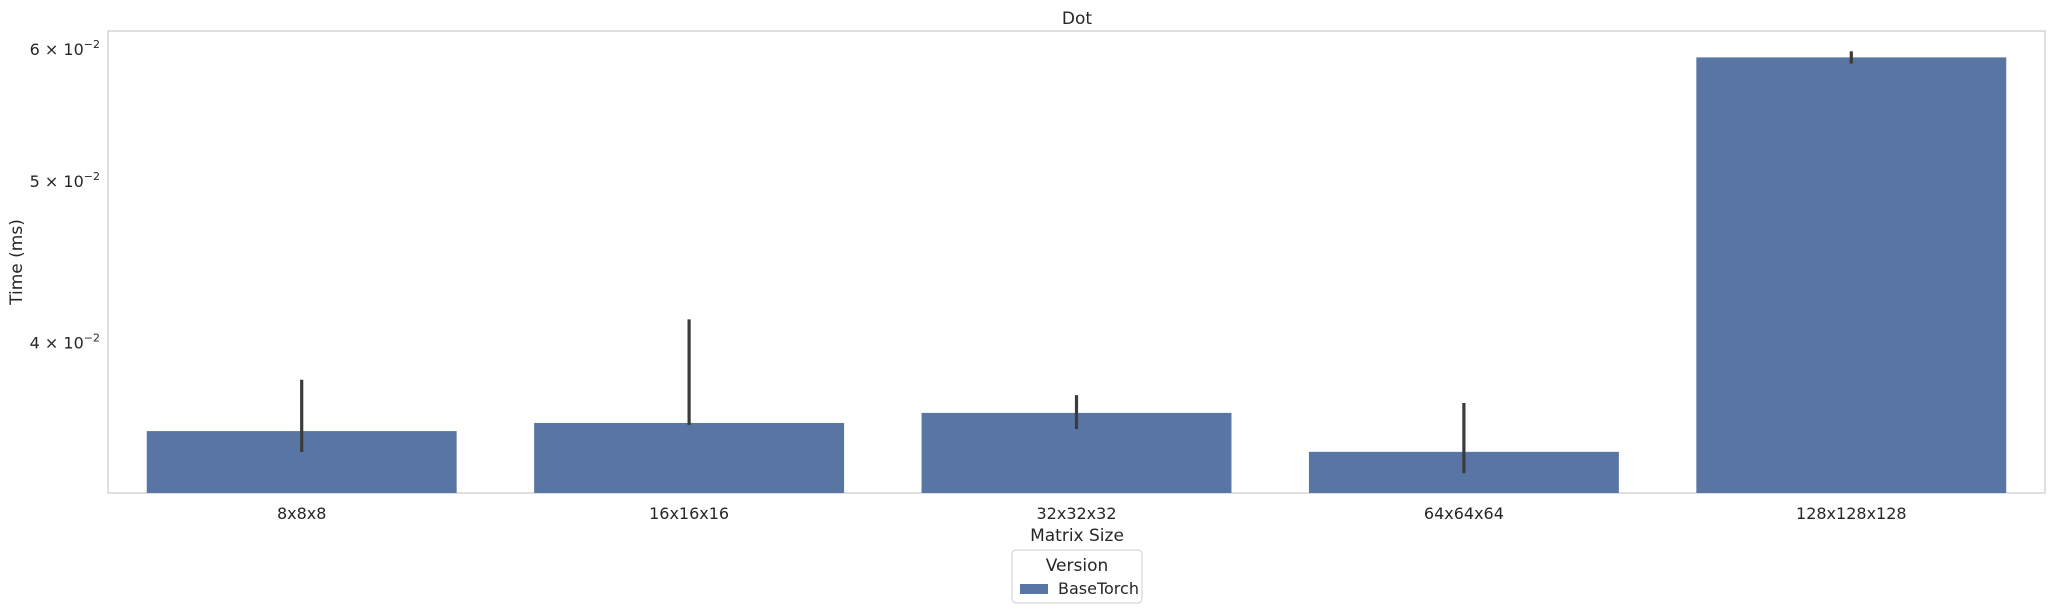 This screenshot has height=614, width=2055. What do you see at coordinates (1077, 566) in the screenshot?
I see `legend-title: Version` at bounding box center [1077, 566].